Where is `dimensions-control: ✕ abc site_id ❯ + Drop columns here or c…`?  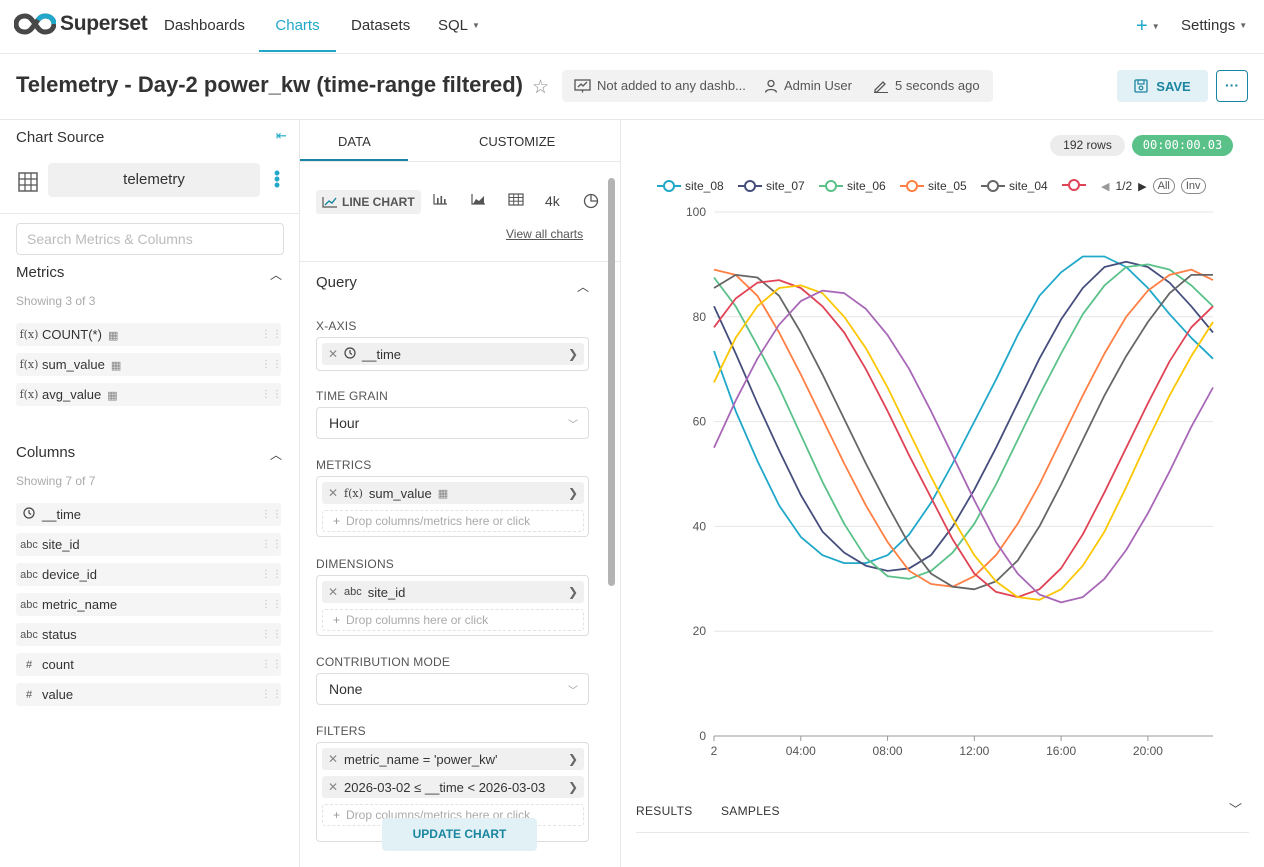
dimensions-control: ✕ abc site_id ❯ + Drop columns here or c… is located at coordinates (452, 605).